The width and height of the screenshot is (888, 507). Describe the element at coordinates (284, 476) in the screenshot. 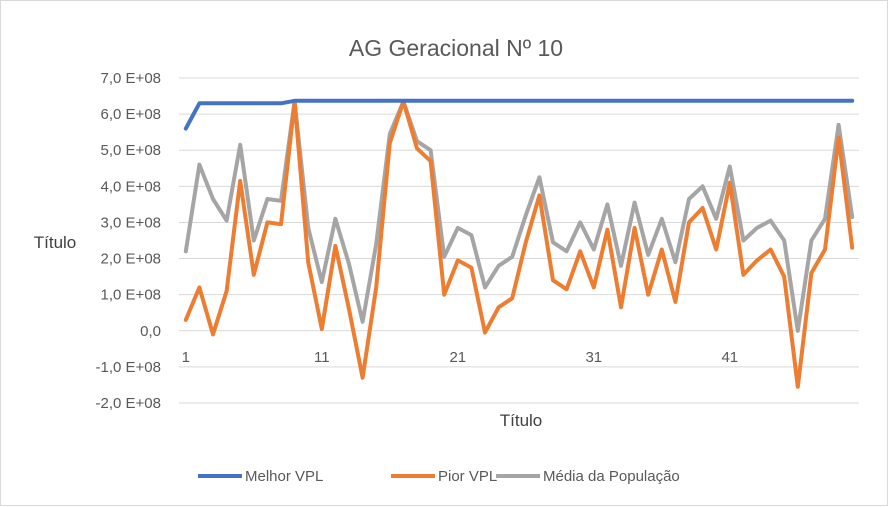

I see `legend-label: Melhor VPL` at that location.